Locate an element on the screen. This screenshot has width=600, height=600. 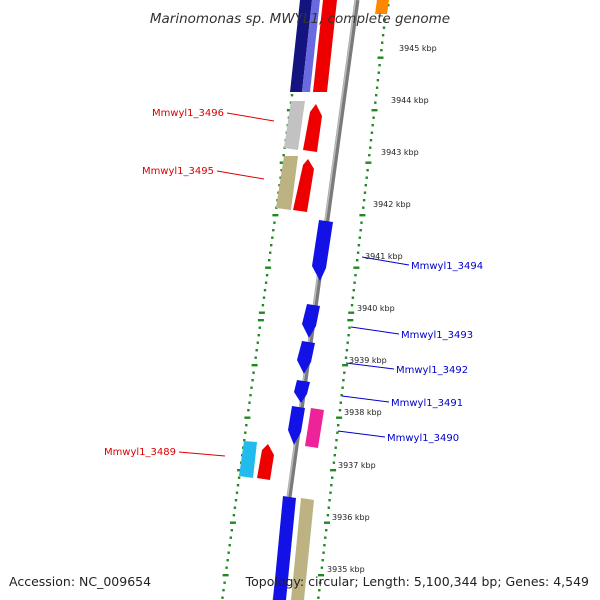
gene-label-forward: Mmwyl1_3489 is located at coordinates (140, 452).